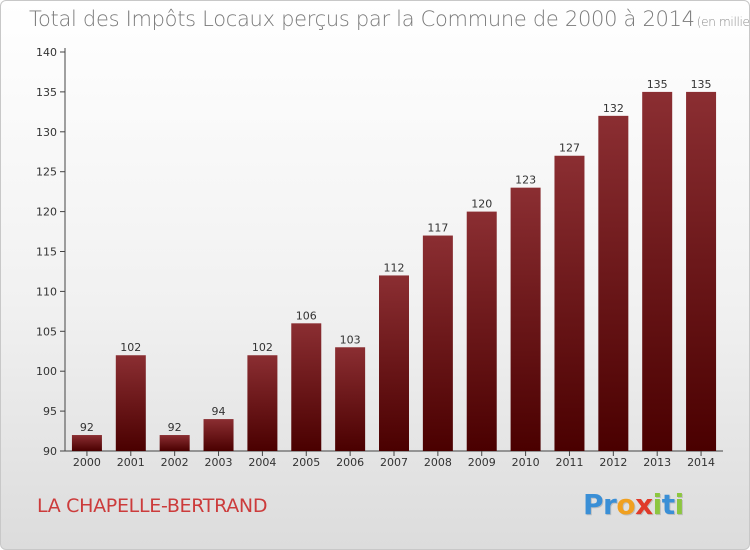  What do you see at coordinates (87, 462) in the screenshot?
I see `x-tick-label: 2000` at bounding box center [87, 462].